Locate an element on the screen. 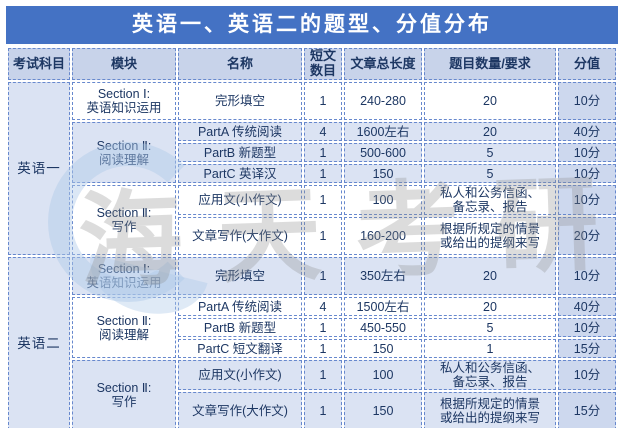 The height and width of the screenshot is (428, 624). length-cell: 240-280 is located at coordinates (383, 101).